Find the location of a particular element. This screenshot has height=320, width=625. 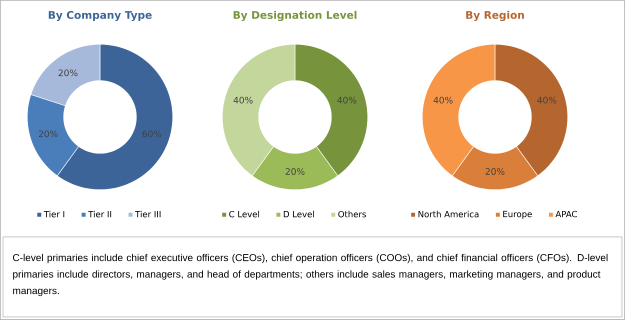

legend-label: C Level is located at coordinates (244, 214).